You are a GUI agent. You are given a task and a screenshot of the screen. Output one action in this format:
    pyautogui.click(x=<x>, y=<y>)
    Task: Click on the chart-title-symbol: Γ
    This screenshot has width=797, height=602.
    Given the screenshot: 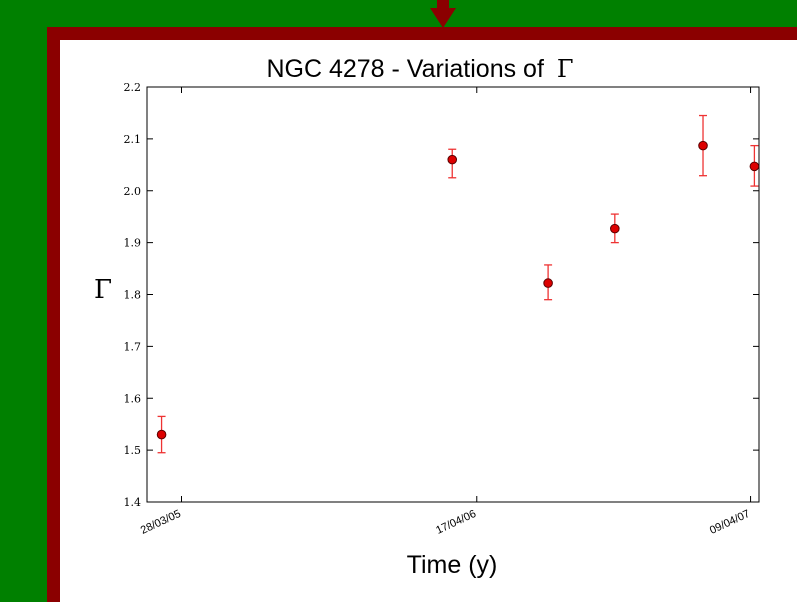 What is the action you would take?
    pyautogui.click(x=565, y=69)
    